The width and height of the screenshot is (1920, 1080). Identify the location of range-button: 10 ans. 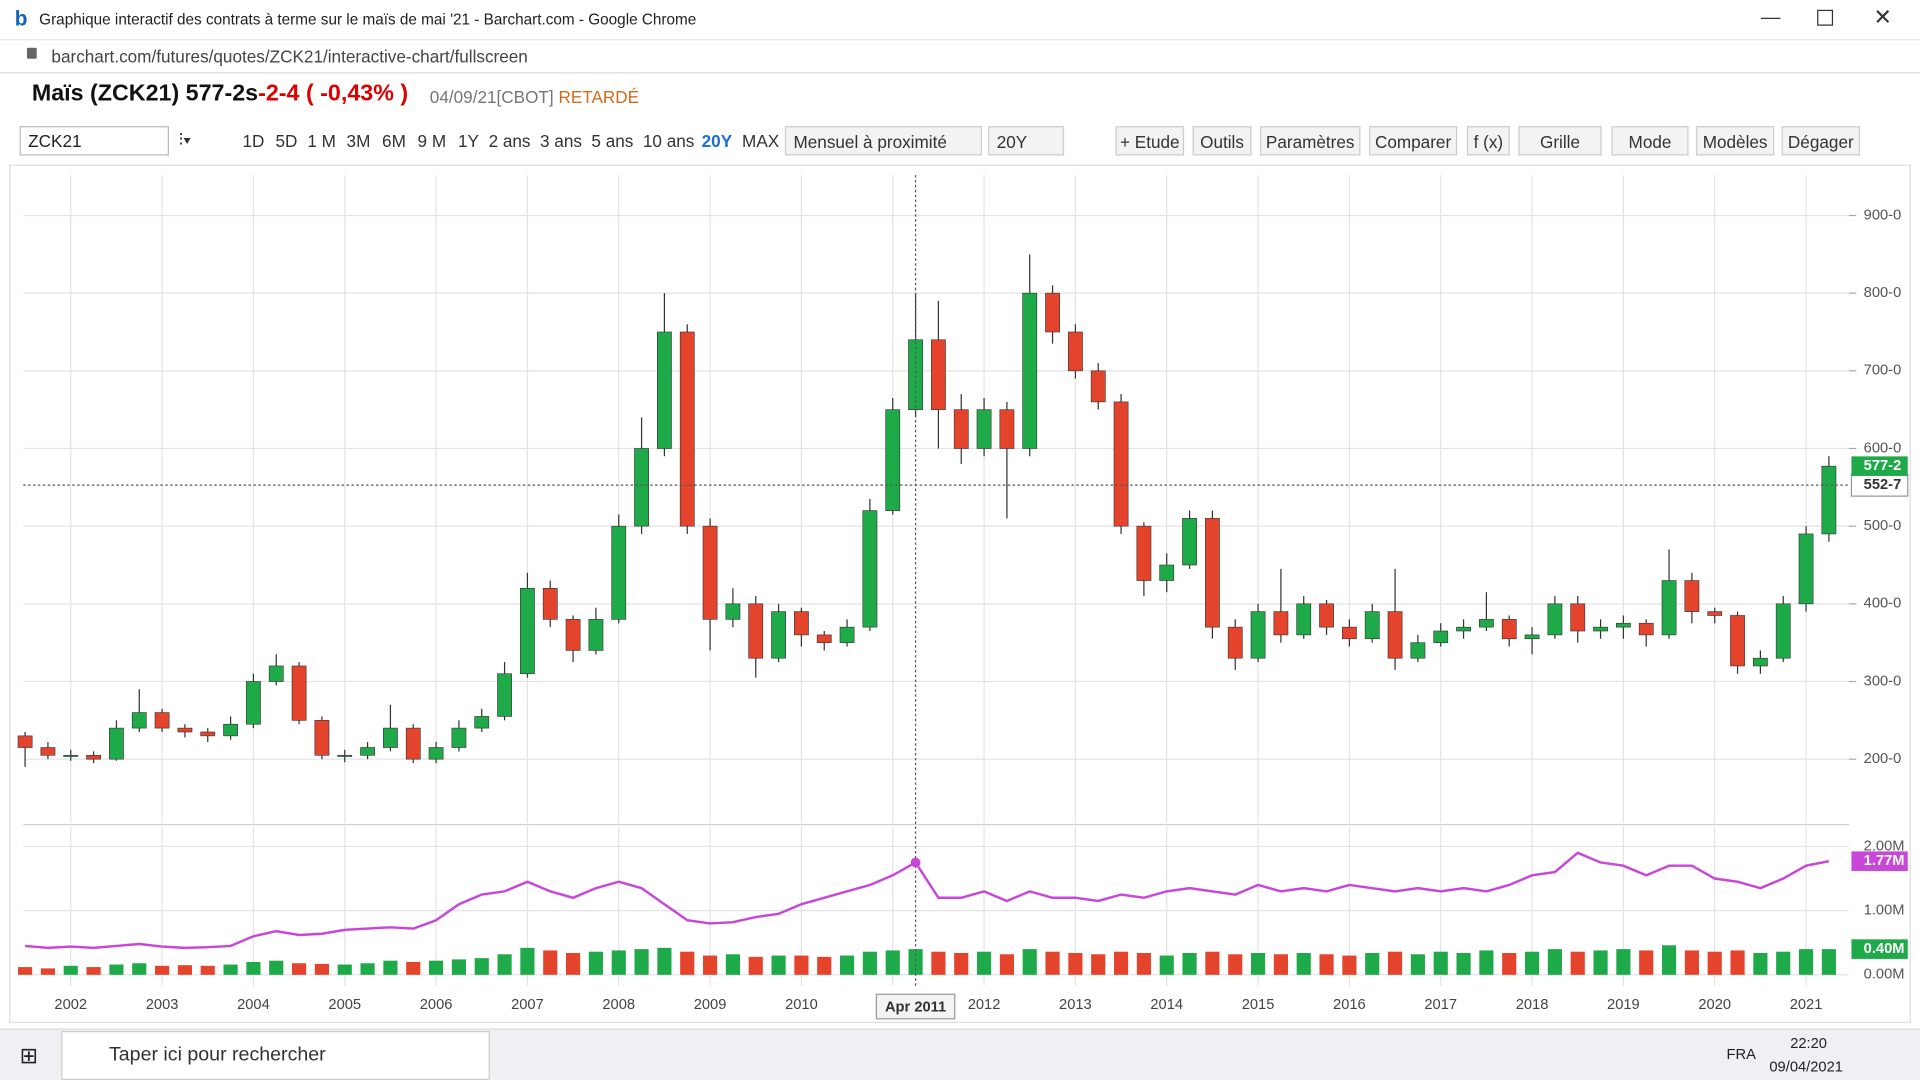
(668, 141).